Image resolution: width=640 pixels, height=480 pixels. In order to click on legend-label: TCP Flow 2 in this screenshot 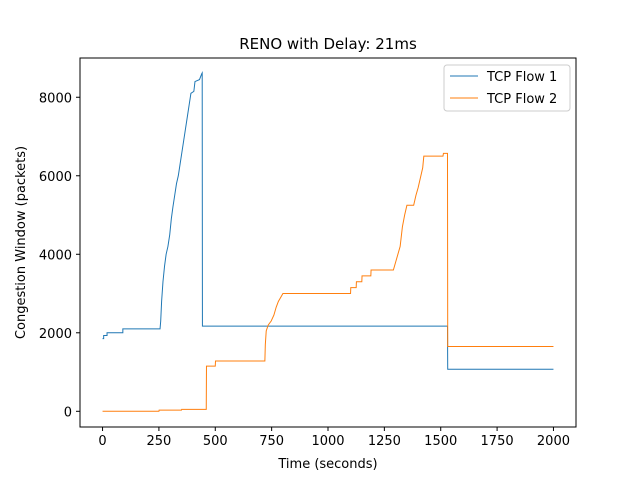, I will do `click(521, 99)`.